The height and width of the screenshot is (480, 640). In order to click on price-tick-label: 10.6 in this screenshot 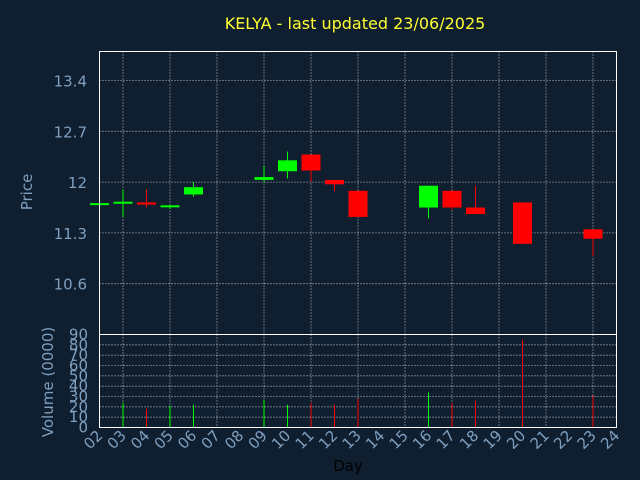, I will do `click(70, 285)`.